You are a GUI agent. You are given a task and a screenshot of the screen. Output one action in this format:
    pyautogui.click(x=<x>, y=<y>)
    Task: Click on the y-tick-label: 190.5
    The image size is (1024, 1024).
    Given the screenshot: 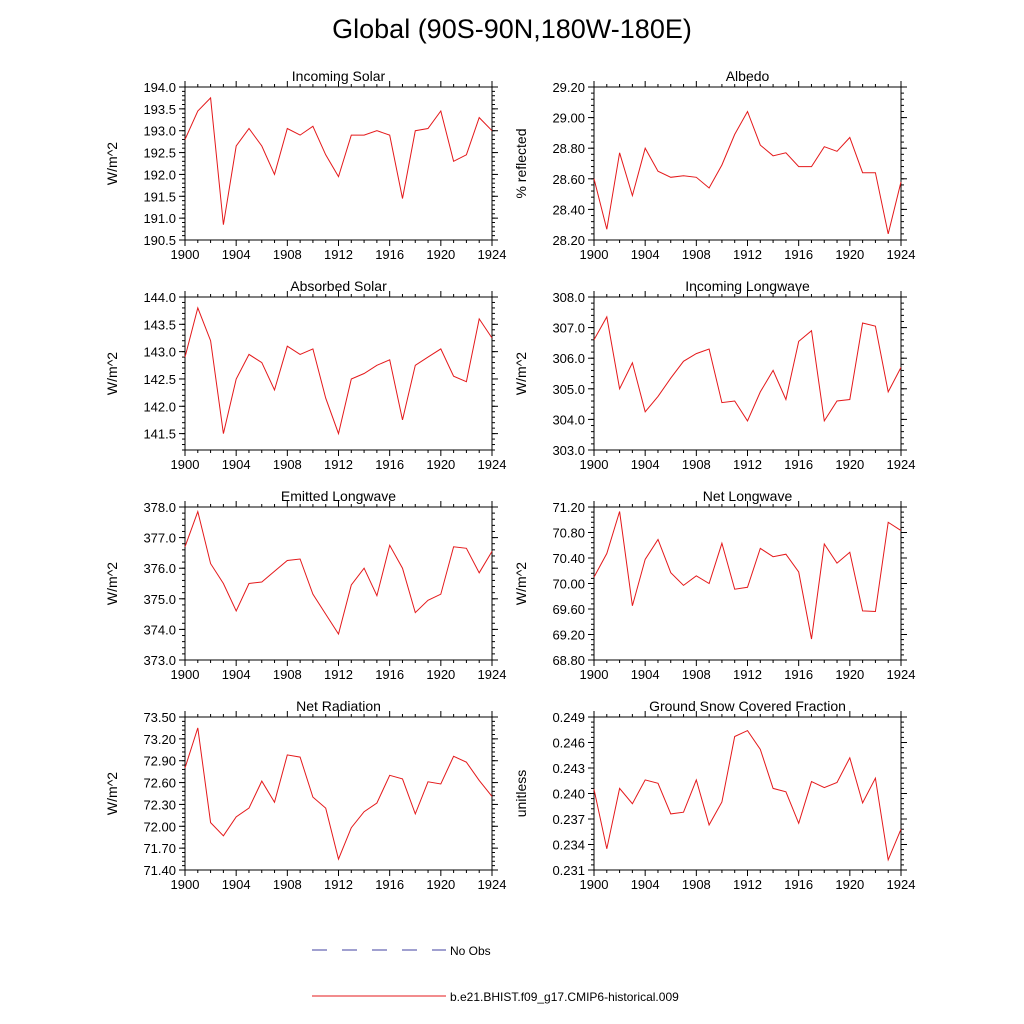 What is the action you would take?
    pyautogui.click(x=159, y=240)
    